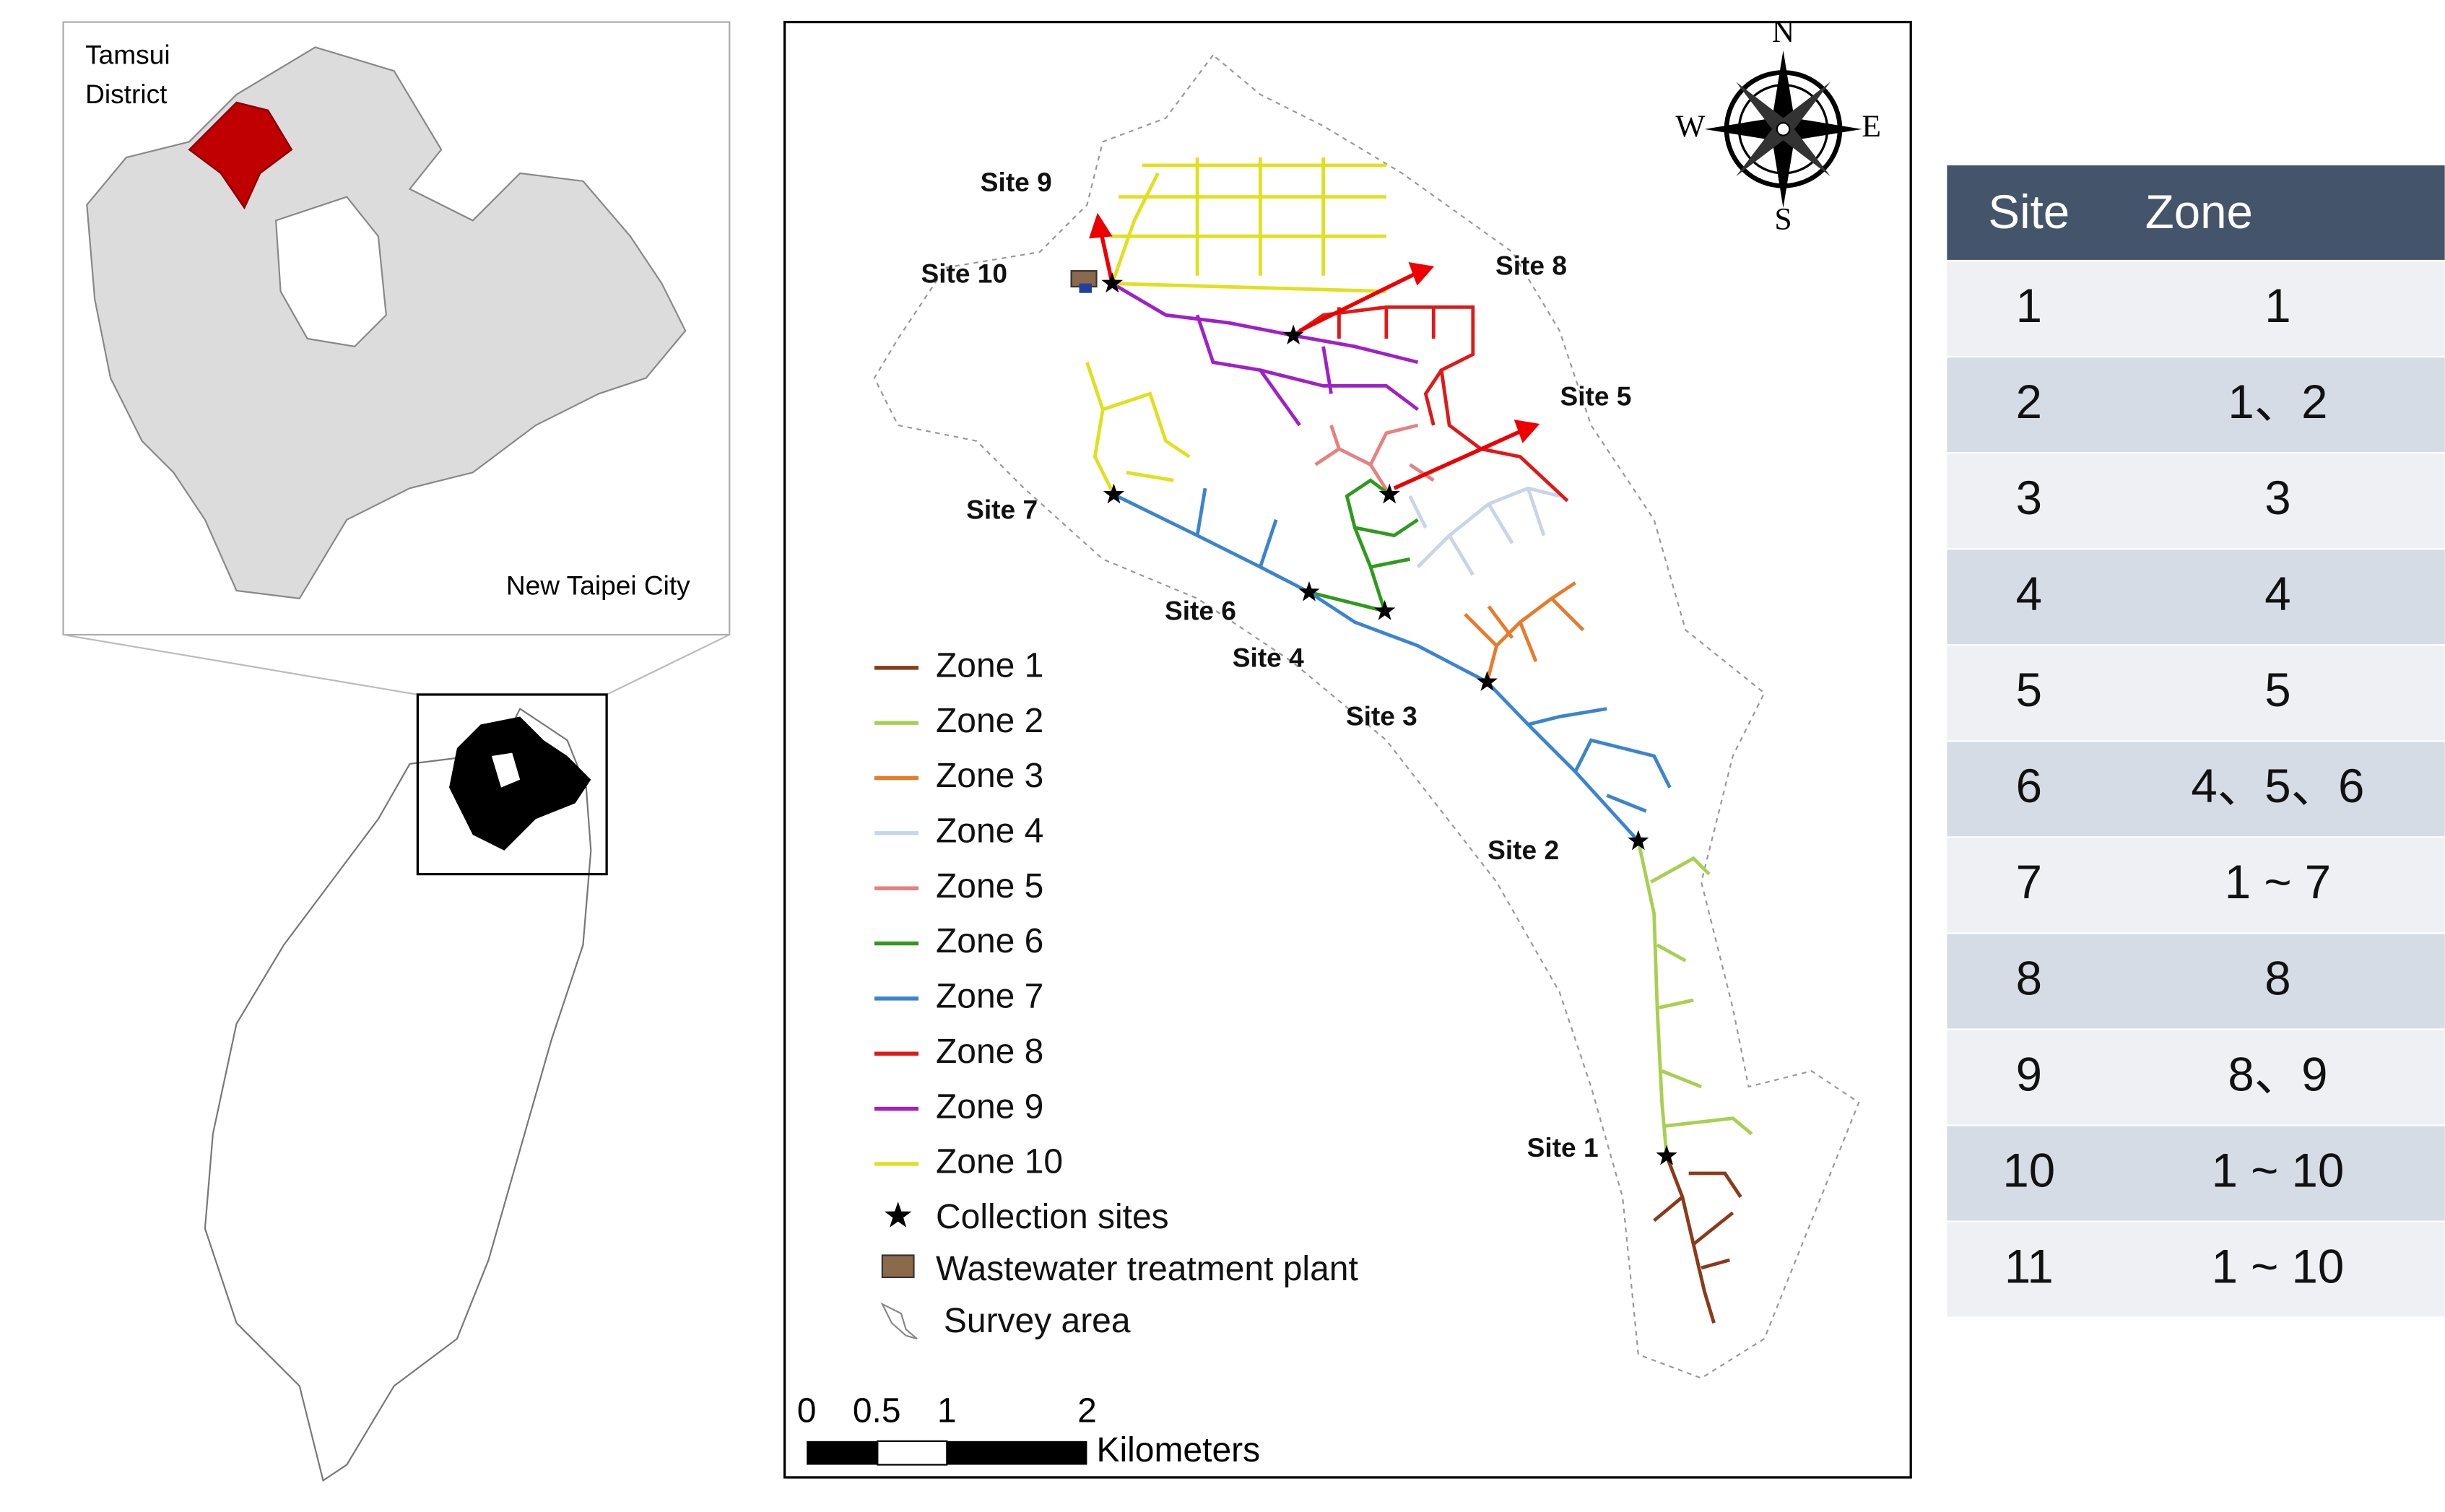  What do you see at coordinates (2277, 305) in the screenshot?
I see `table-cell: 1` at bounding box center [2277, 305].